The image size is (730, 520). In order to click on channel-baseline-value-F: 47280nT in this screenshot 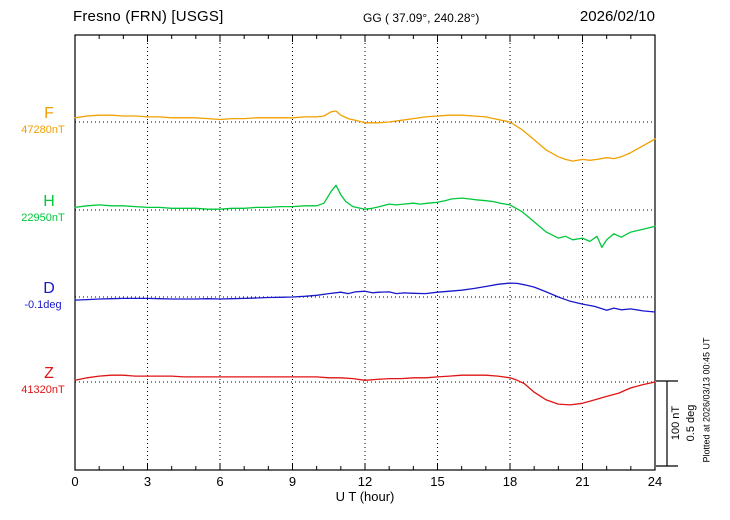, I will do `click(43, 130)`.